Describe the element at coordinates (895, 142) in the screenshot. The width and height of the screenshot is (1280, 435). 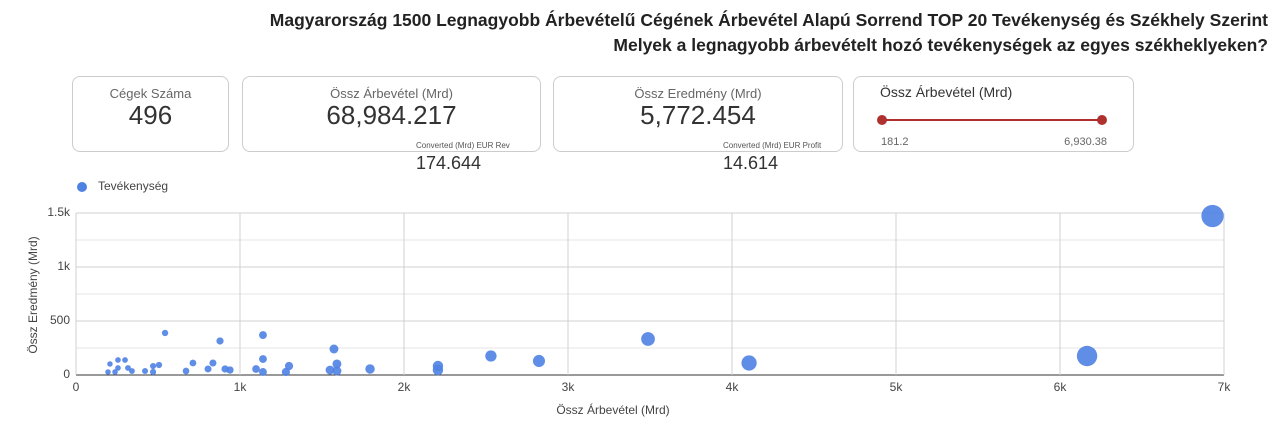
I see `slider-min: 181.2` at that location.